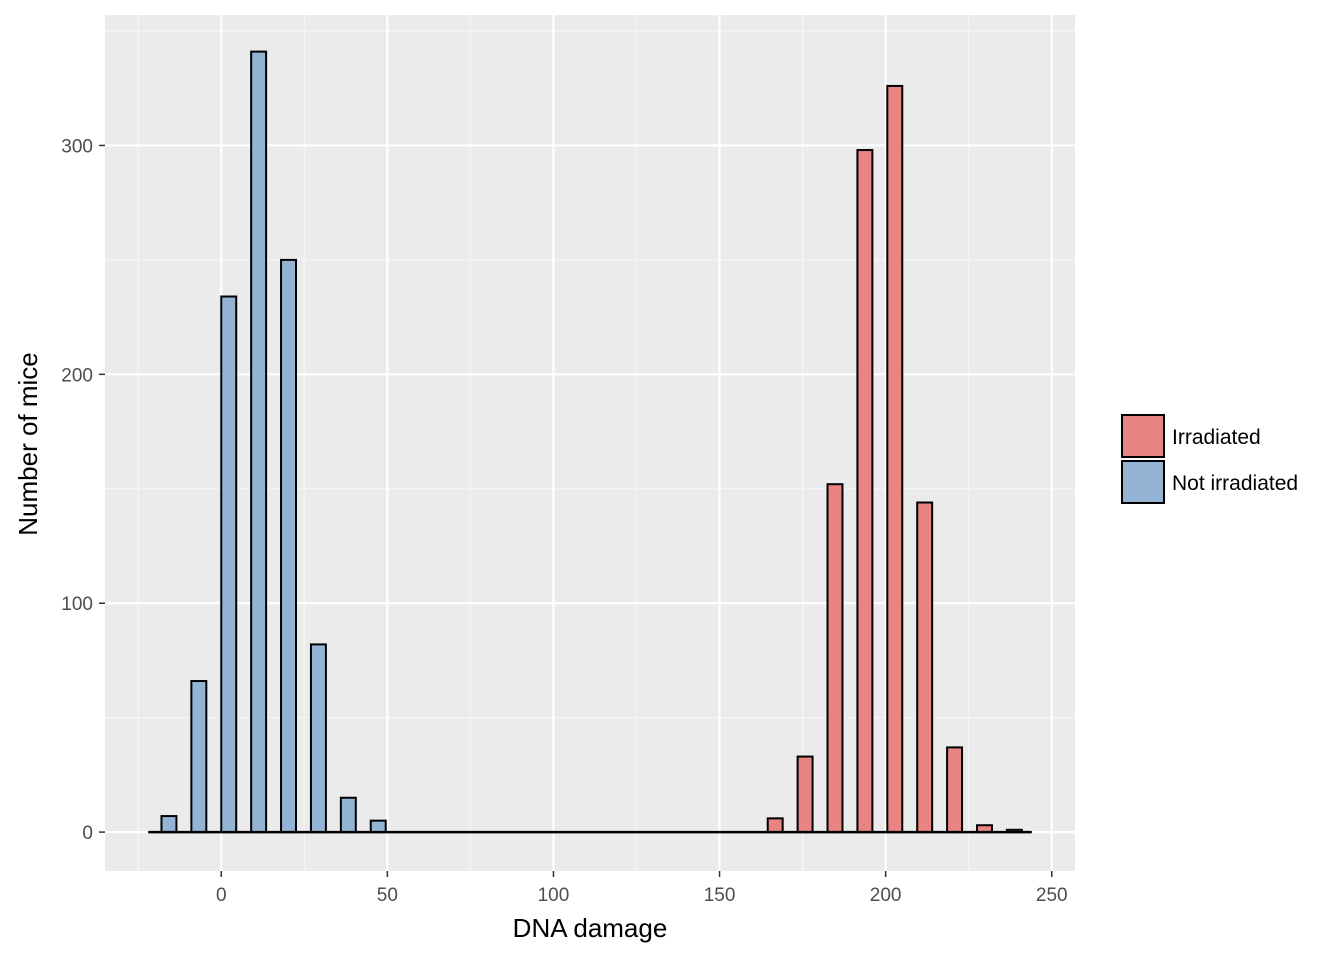 This screenshot has height=960, width=1344. What do you see at coordinates (1216, 437) in the screenshot?
I see `legend-label-irradiated: Irradiated` at bounding box center [1216, 437].